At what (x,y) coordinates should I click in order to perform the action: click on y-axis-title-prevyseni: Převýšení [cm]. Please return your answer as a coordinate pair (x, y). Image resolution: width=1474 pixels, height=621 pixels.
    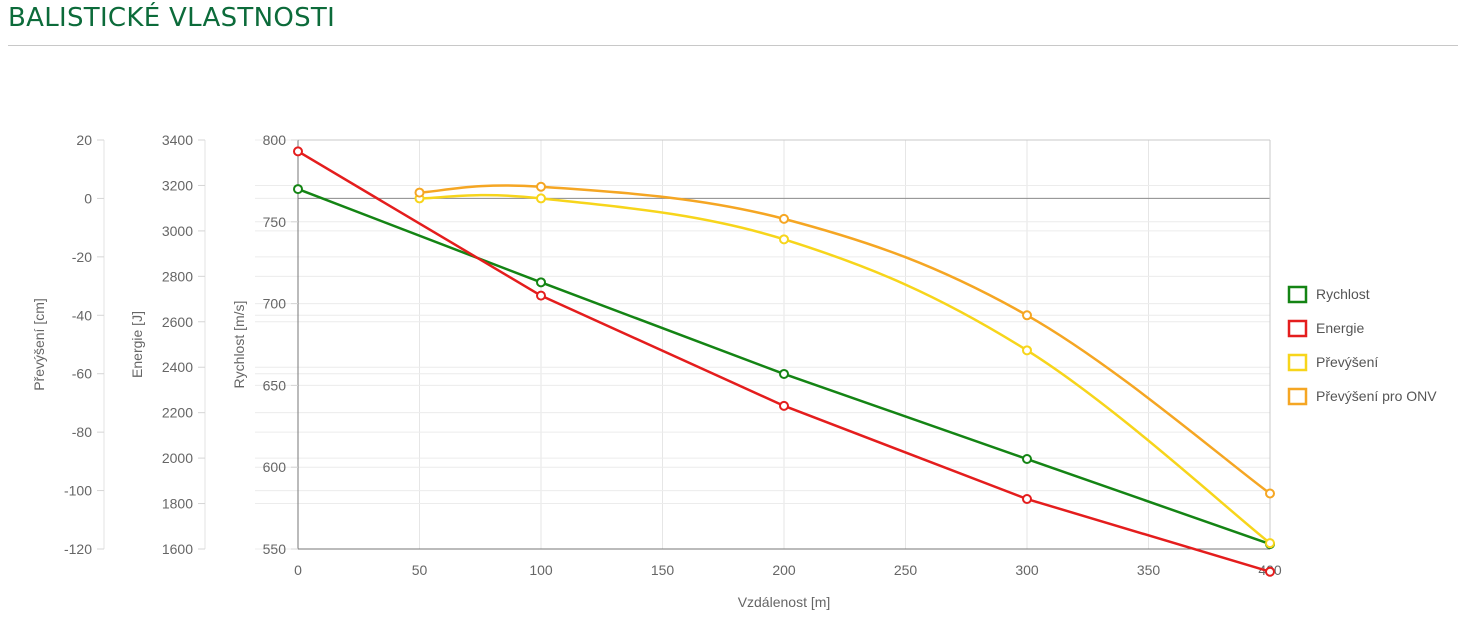
    Looking at the image, I should click on (39, 344).